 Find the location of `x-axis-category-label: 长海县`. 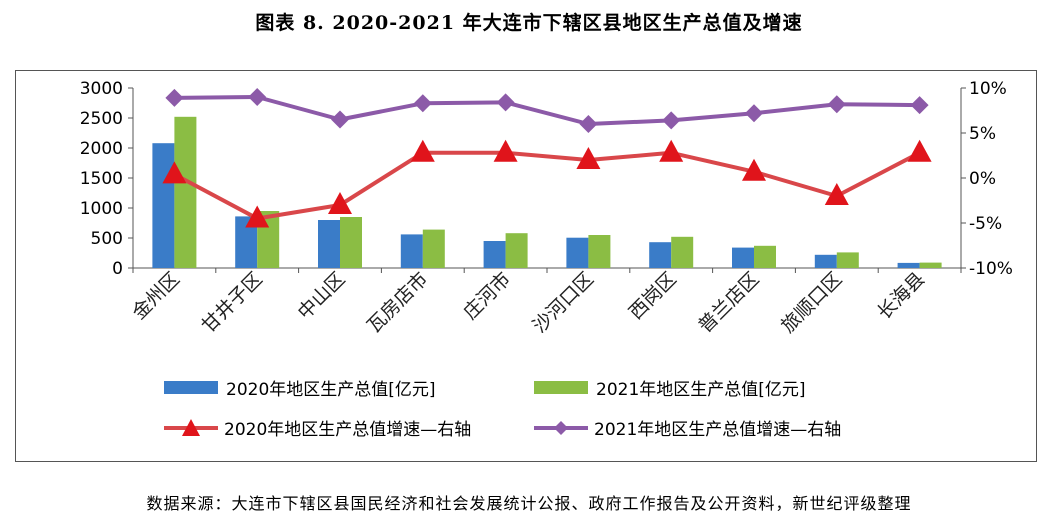

x-axis-category-label: 长海县 is located at coordinates (901, 296).